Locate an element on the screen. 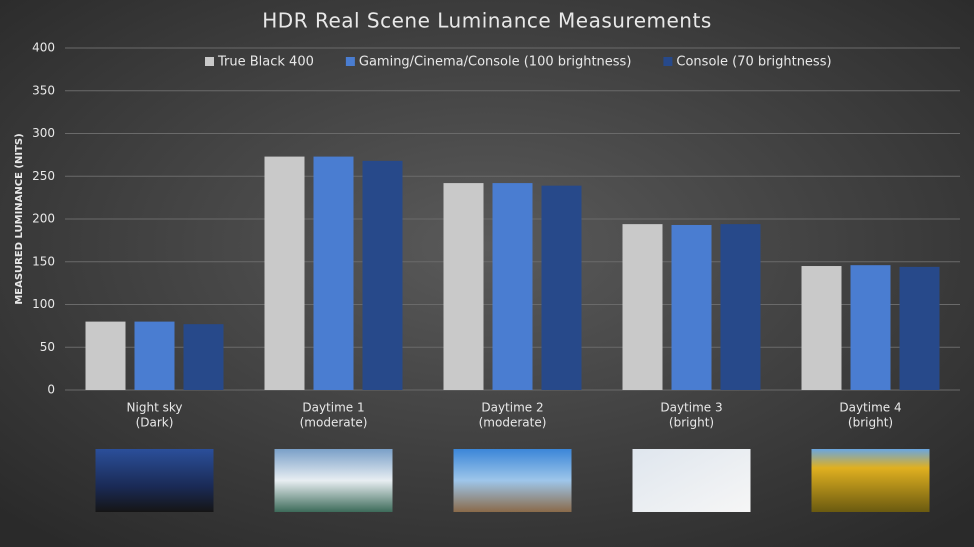  y-tick-label: 300 is located at coordinates (43, 133).